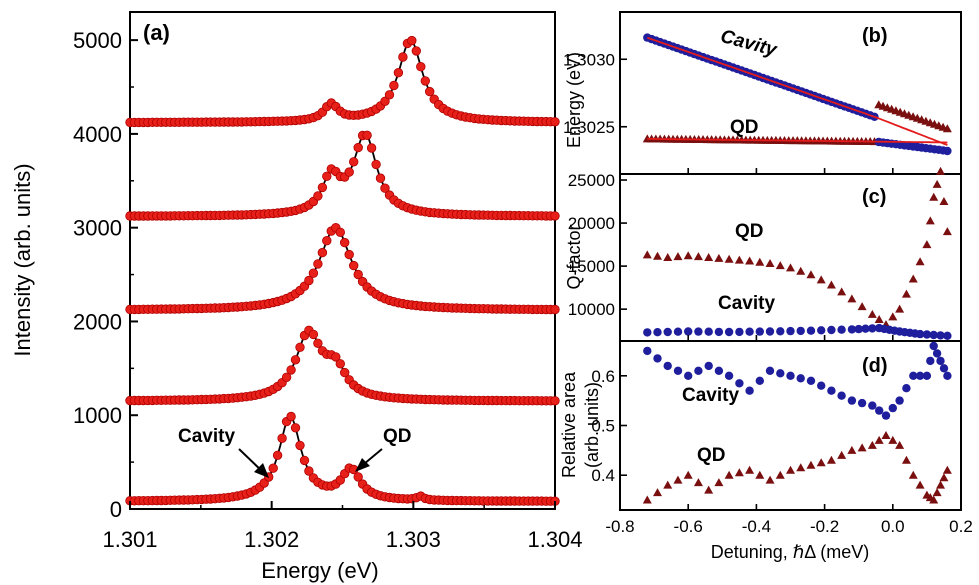 The image size is (979, 585). Describe the element at coordinates (591, 309) in the screenshot. I see `y-tick-label: 10000` at that location.